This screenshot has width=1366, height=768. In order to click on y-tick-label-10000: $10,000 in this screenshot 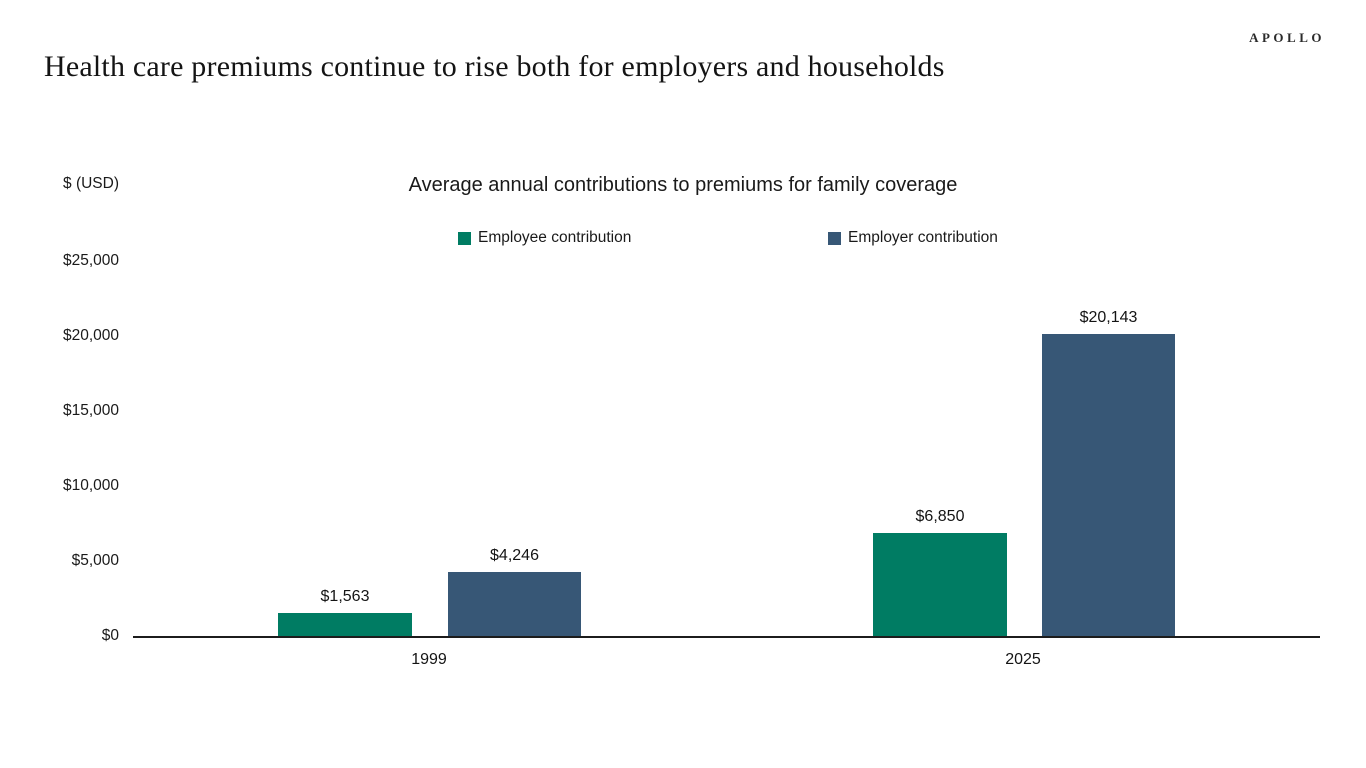, I will do `click(90, 485)`.